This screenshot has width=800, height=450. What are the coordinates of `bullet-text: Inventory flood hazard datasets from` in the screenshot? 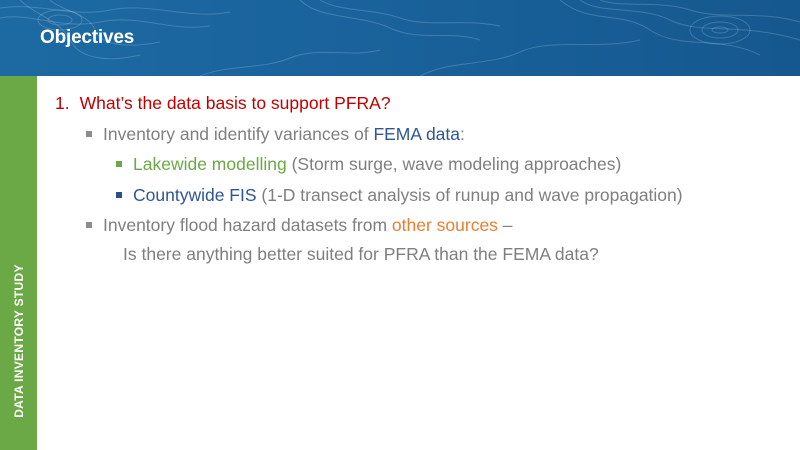 It's located at (247, 225).